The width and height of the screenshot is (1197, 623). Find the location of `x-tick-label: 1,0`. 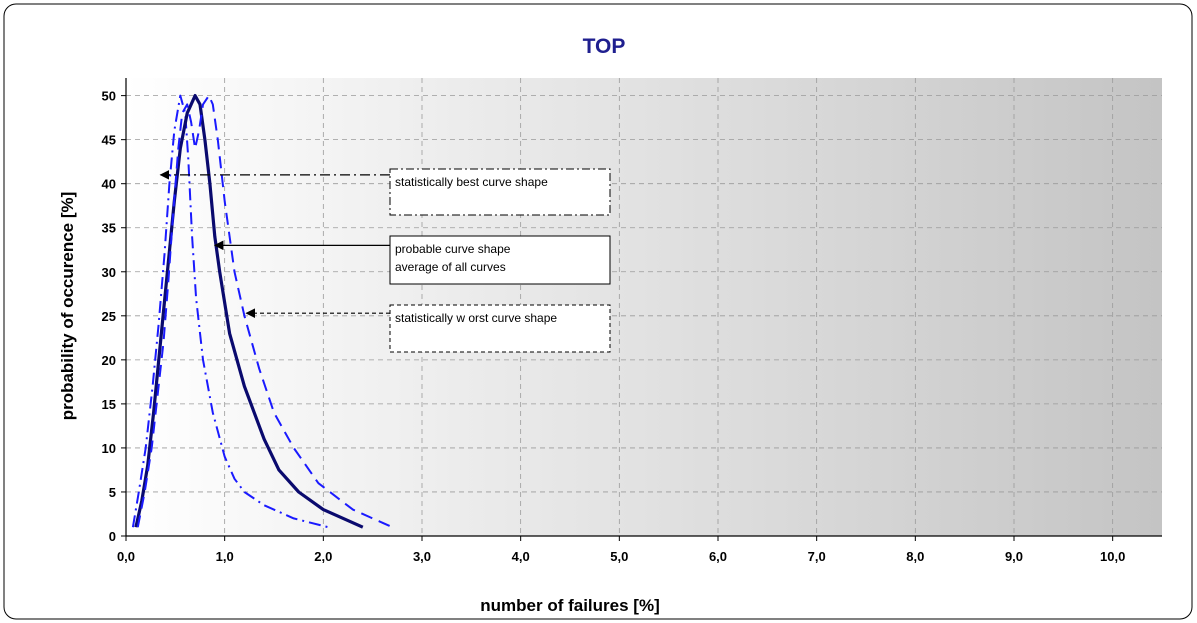

x-tick-label: 1,0 is located at coordinates (225, 556).